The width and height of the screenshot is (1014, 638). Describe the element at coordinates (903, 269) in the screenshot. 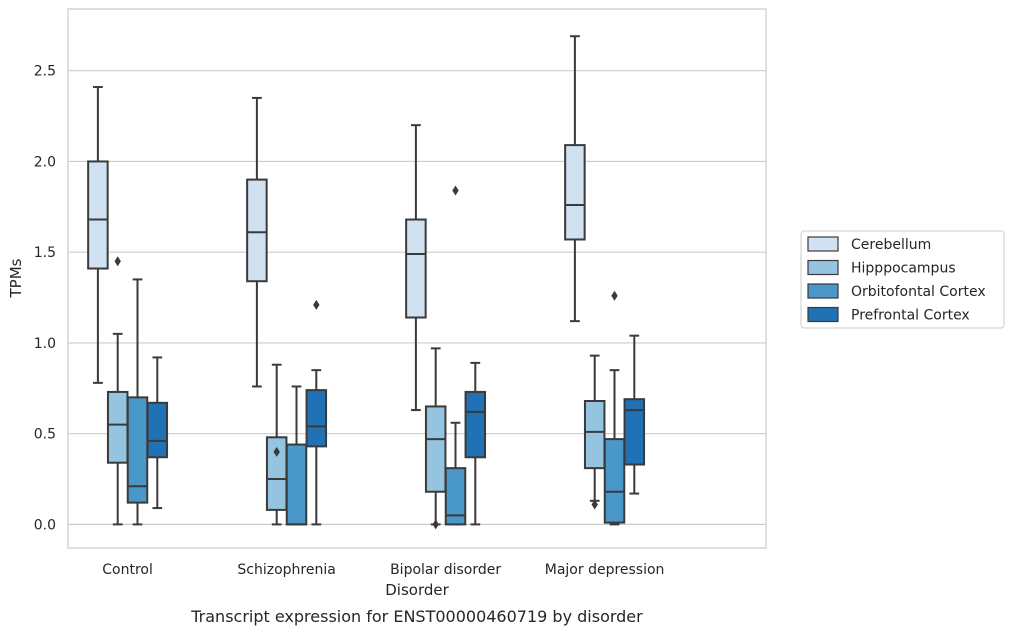

I see `legend-label: Hipppocampus` at that location.